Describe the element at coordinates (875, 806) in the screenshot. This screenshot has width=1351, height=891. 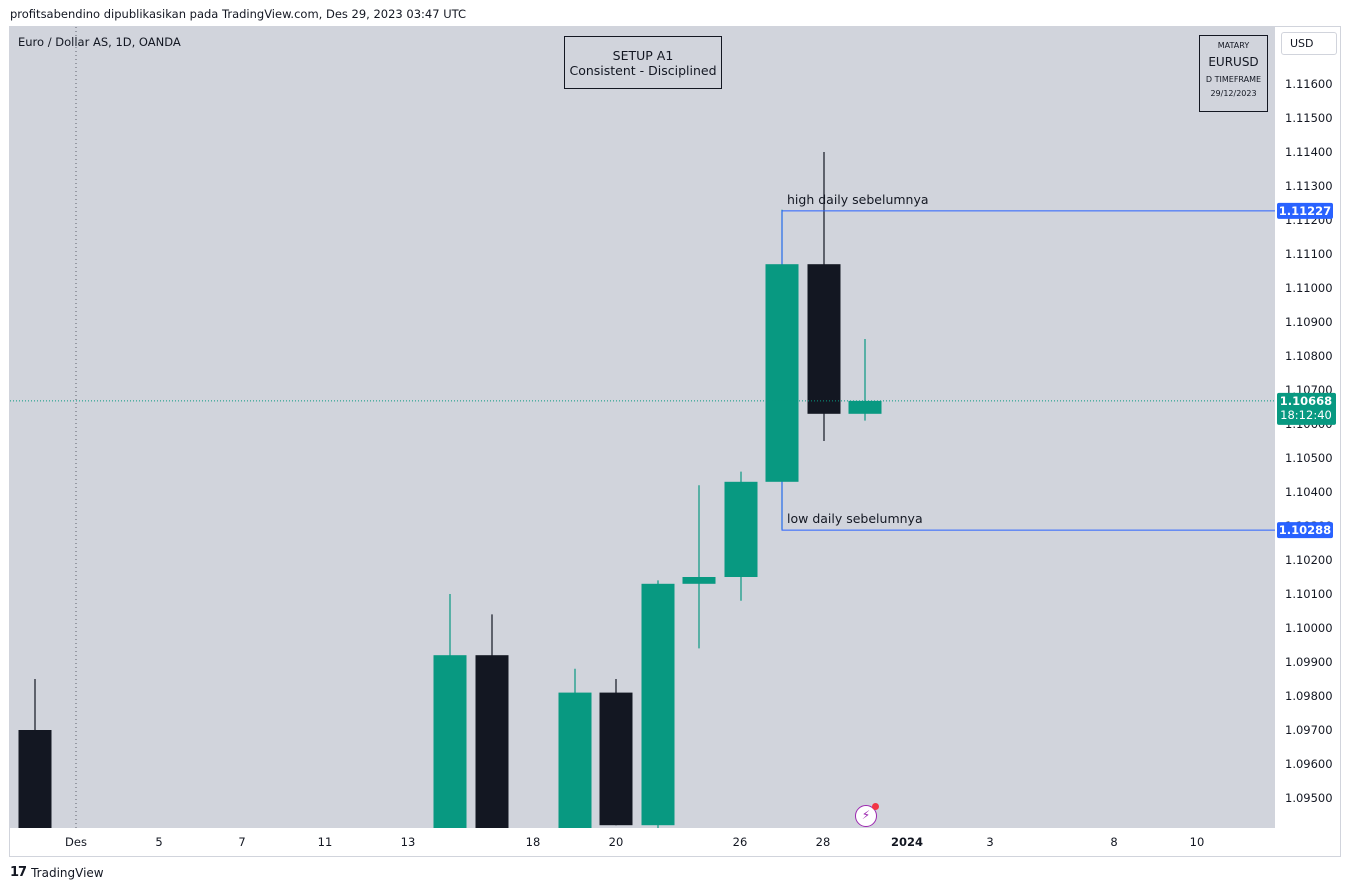
I see `notification-dot` at that location.